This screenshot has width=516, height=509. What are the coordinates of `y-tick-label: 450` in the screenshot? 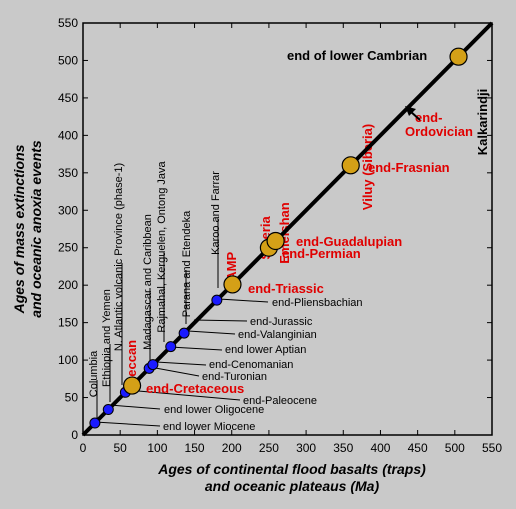 It's located at (68, 98).